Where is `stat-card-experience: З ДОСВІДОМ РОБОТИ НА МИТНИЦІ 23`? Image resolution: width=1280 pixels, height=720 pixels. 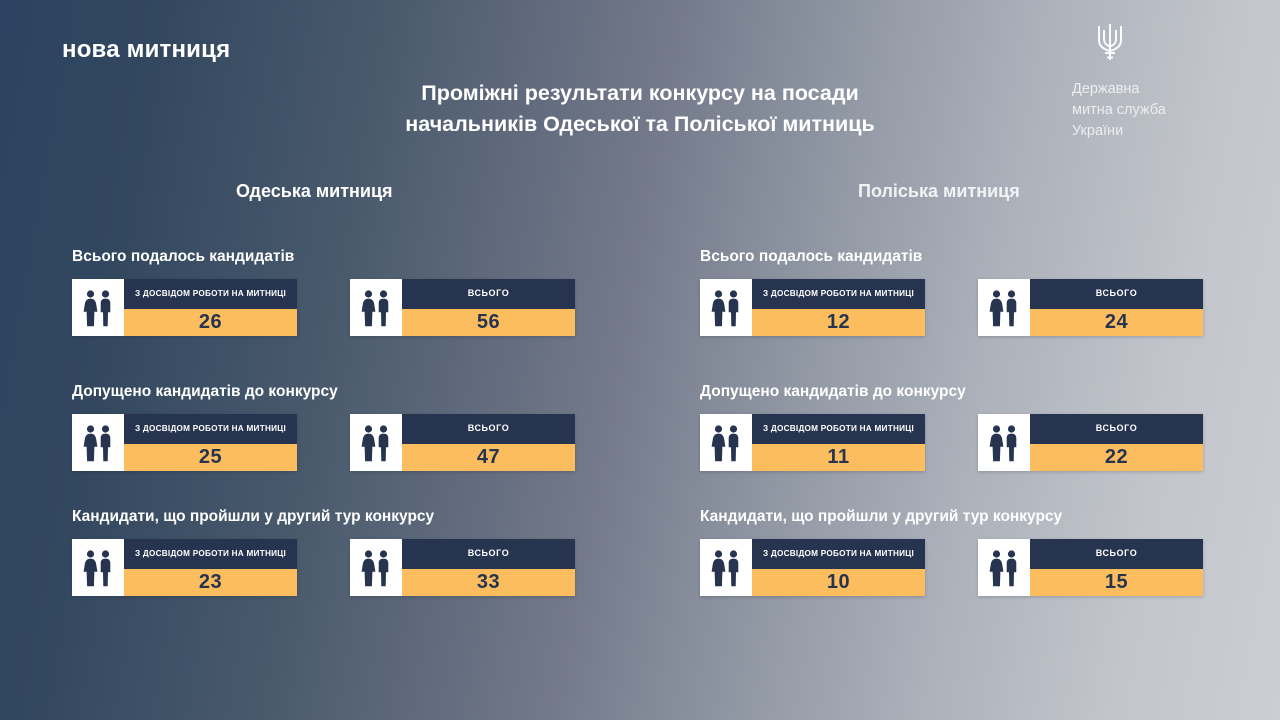 stat-card-experience: З ДОСВІДОМ РОБОТИ НА МИТНИЦІ 23 is located at coordinates (184, 567).